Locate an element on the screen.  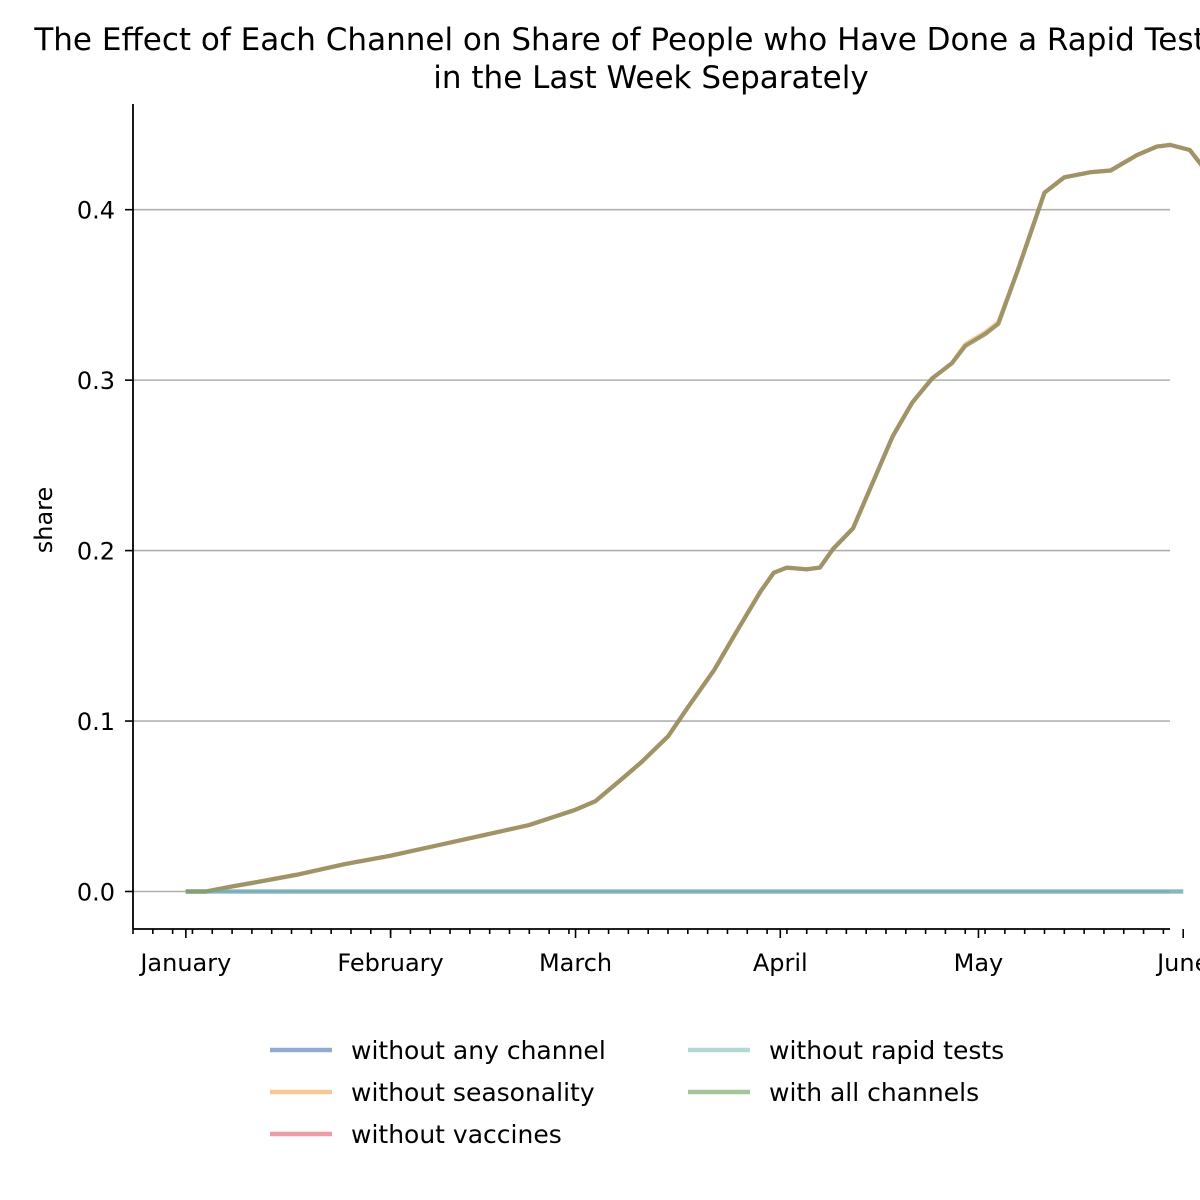
legend-item: without rapid tests is located at coordinates (846, 1050).